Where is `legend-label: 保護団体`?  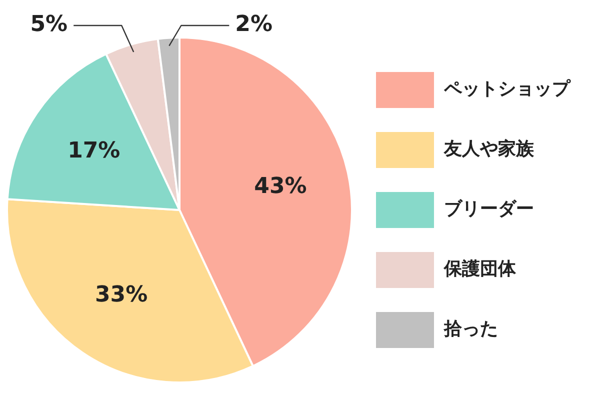
legend-label: 保護団体 is located at coordinates (480, 269).